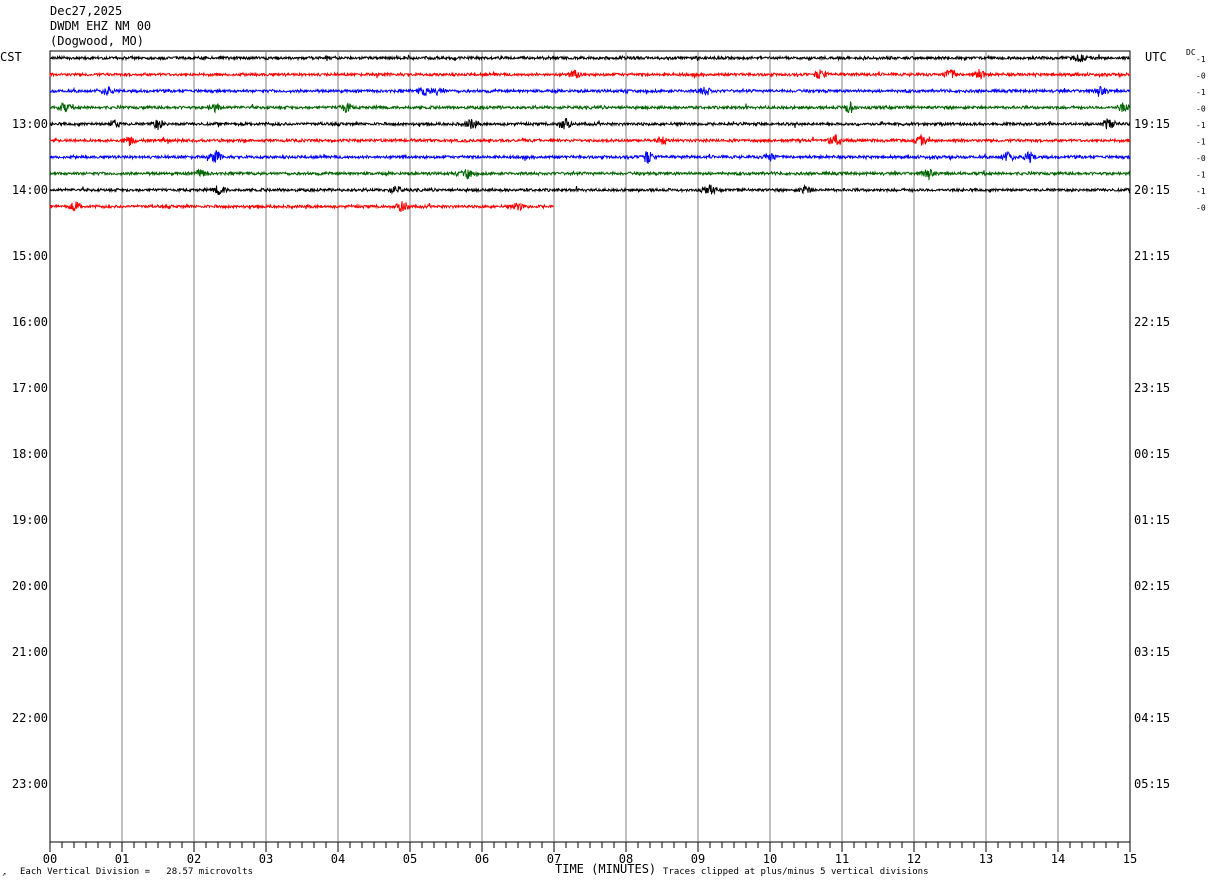 Image resolution: width=1210 pixels, height=886 pixels. I want to click on right-hour-label: 03:15, so click(1152, 652).